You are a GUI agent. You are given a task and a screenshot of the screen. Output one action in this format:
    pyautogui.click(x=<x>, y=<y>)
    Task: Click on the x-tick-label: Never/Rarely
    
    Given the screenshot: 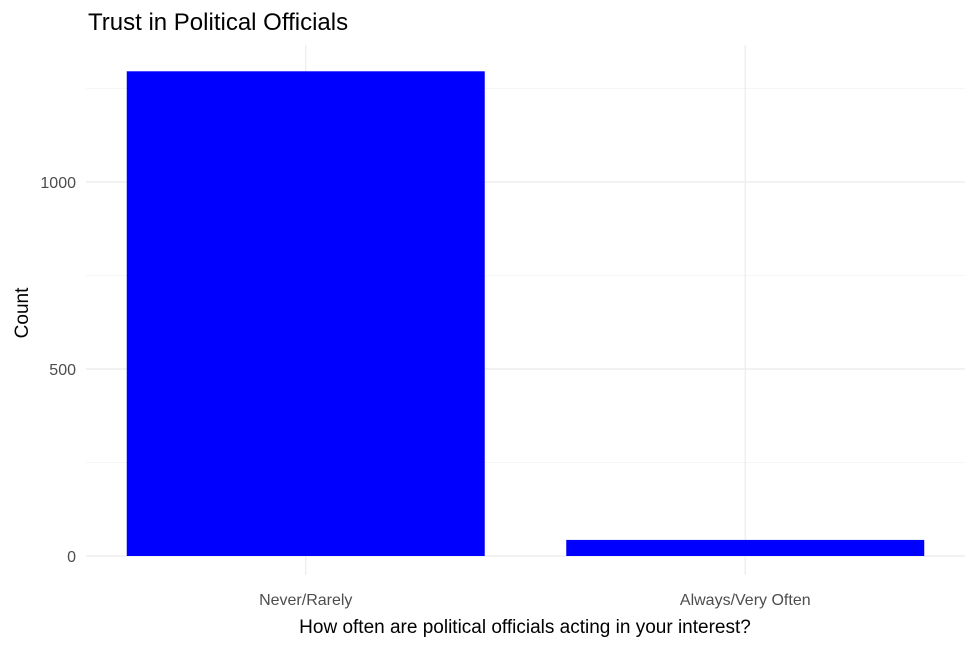 What is the action you would take?
    pyautogui.click(x=305, y=600)
    